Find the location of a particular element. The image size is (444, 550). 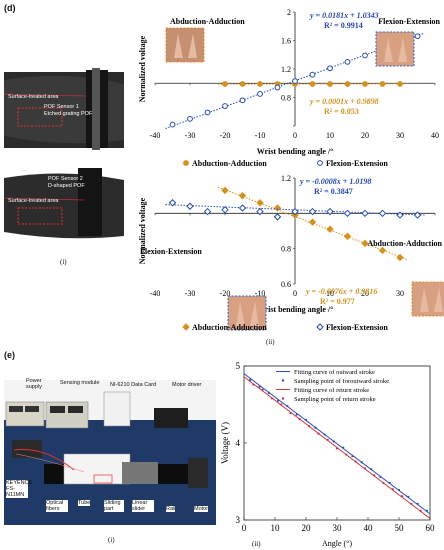

label-optical-fibers: Optical fibers is located at coordinates (57, 506).